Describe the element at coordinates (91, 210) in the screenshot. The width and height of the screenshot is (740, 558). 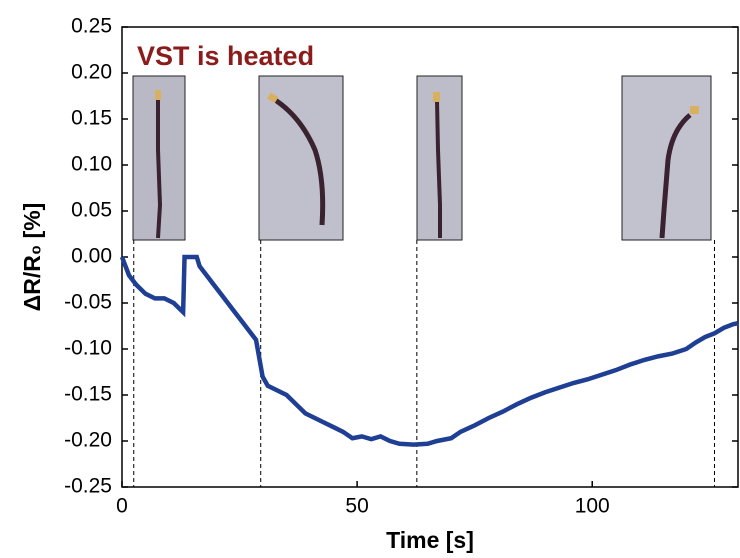
I see `y-tick-label: 0.05` at that location.